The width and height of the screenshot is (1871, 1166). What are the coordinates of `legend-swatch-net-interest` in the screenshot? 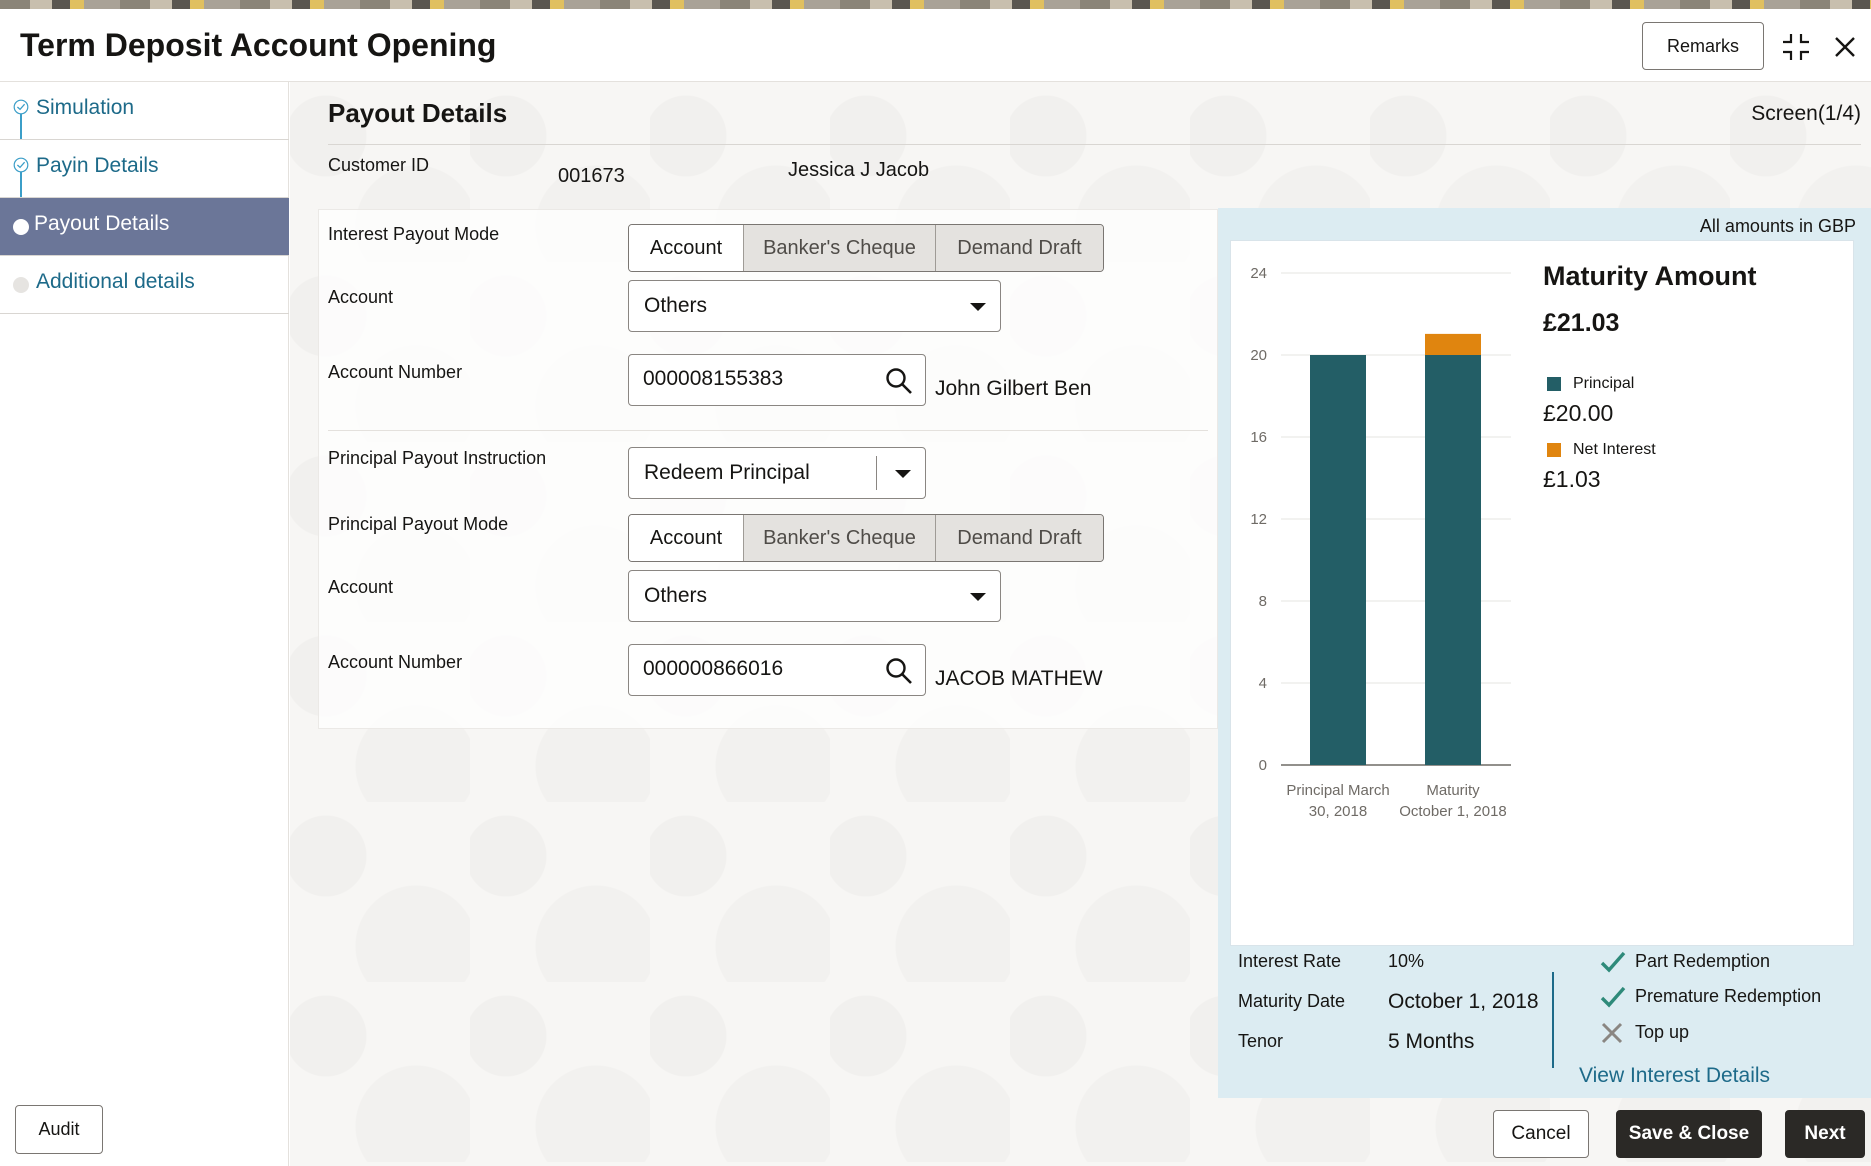 It's located at (1554, 450).